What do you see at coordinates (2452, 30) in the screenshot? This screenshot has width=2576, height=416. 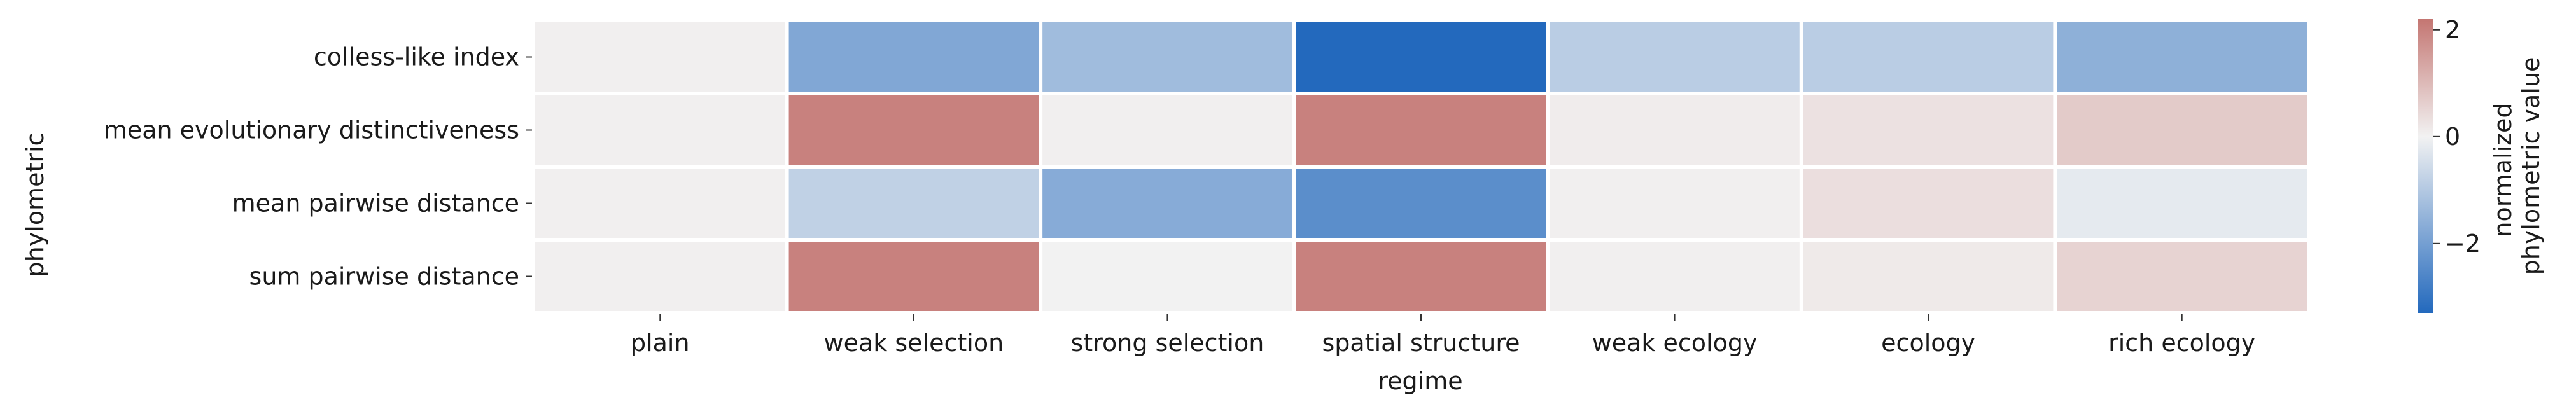 I see `colorbar-tick-label: 2` at bounding box center [2452, 30].